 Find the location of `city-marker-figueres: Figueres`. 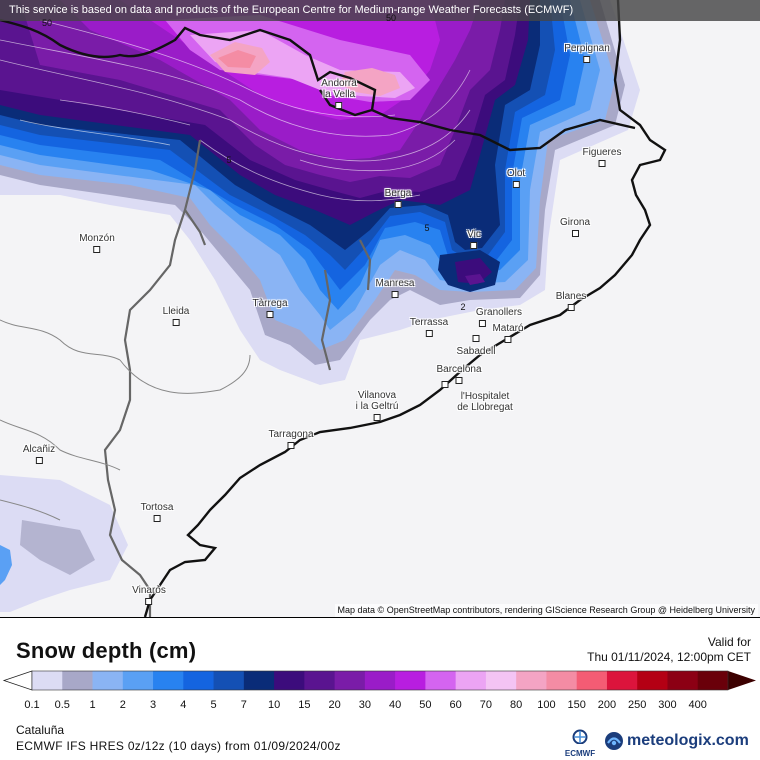

city-marker-figueres: Figueres is located at coordinates (602, 158).